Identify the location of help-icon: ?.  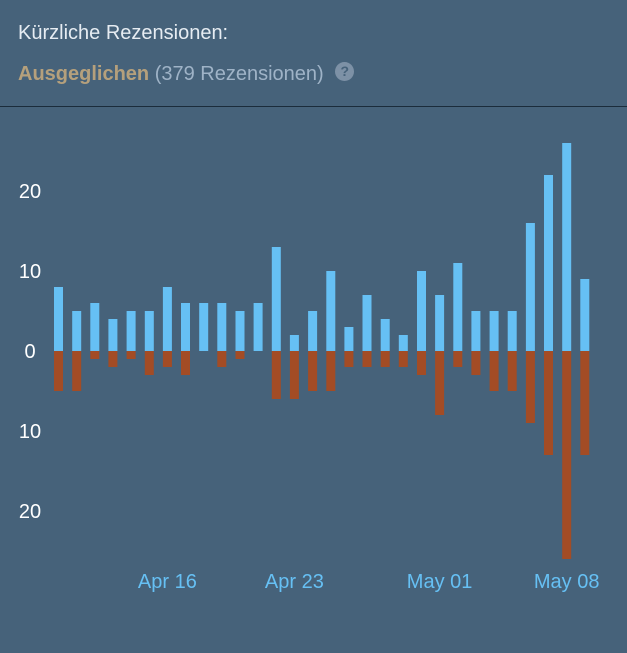
(345, 71).